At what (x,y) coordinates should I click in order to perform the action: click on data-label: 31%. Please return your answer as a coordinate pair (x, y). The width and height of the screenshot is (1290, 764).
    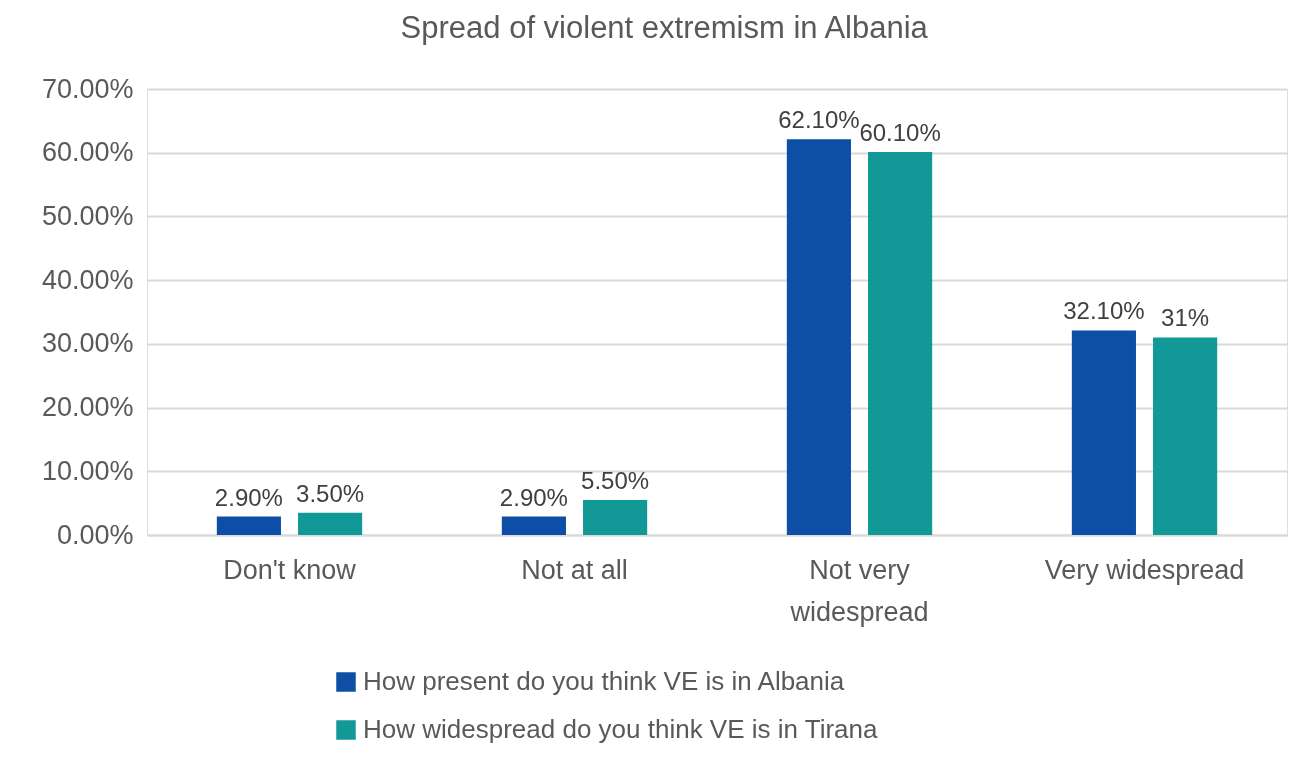
    Looking at the image, I should click on (1185, 318).